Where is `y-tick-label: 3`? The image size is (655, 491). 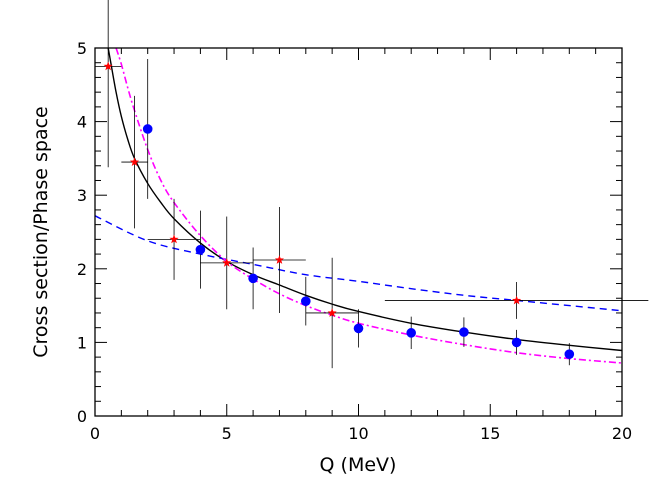 y-tick-label: 3 is located at coordinates (82, 195).